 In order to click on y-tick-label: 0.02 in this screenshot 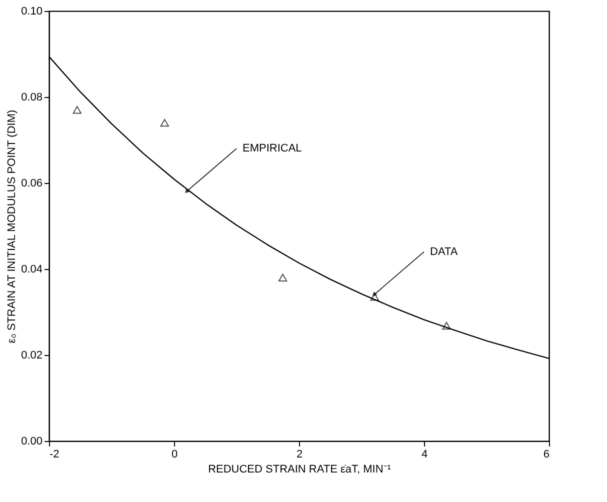, I will do `click(31, 356)`.